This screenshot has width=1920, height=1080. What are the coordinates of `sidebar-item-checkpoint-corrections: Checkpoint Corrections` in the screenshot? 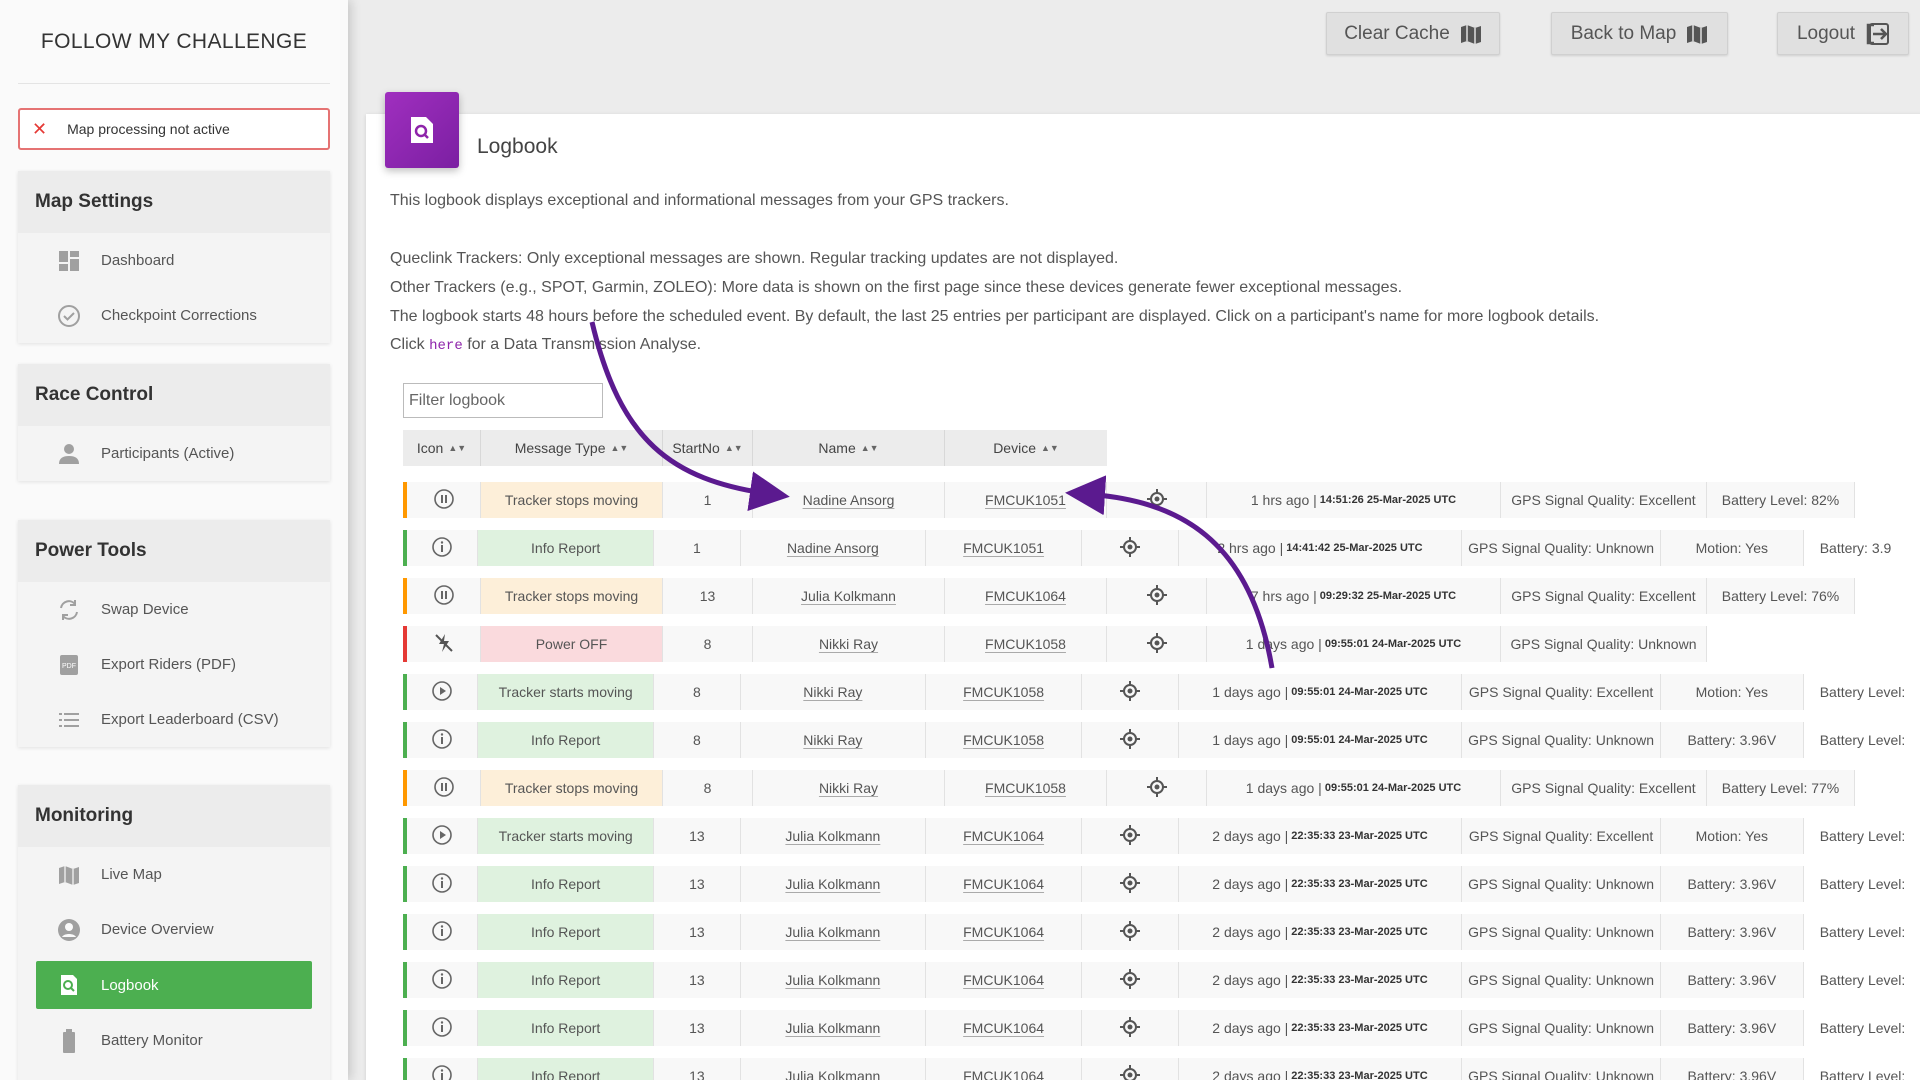 It's located at (174, 315).